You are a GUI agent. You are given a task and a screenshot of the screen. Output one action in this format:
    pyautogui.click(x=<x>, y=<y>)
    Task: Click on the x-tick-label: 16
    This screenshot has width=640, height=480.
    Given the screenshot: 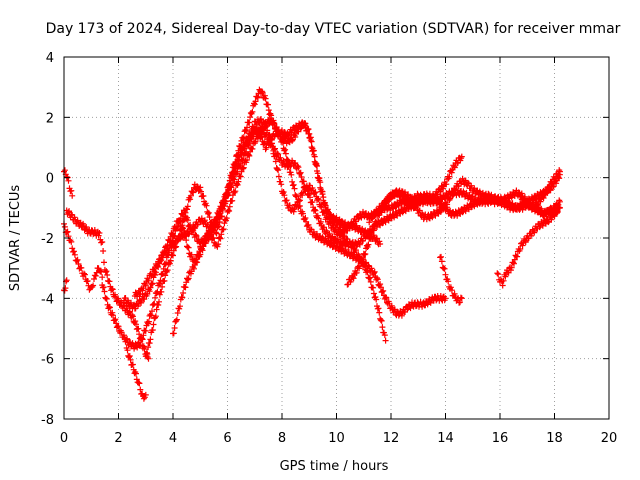 What is the action you would take?
    pyautogui.click(x=500, y=438)
    